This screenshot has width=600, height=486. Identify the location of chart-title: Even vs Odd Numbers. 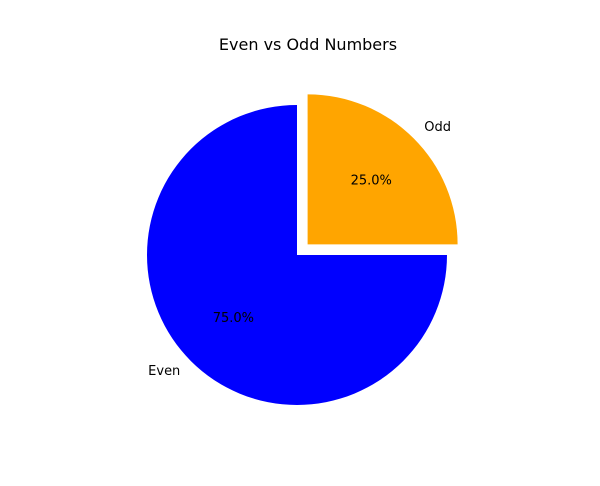
(308, 44).